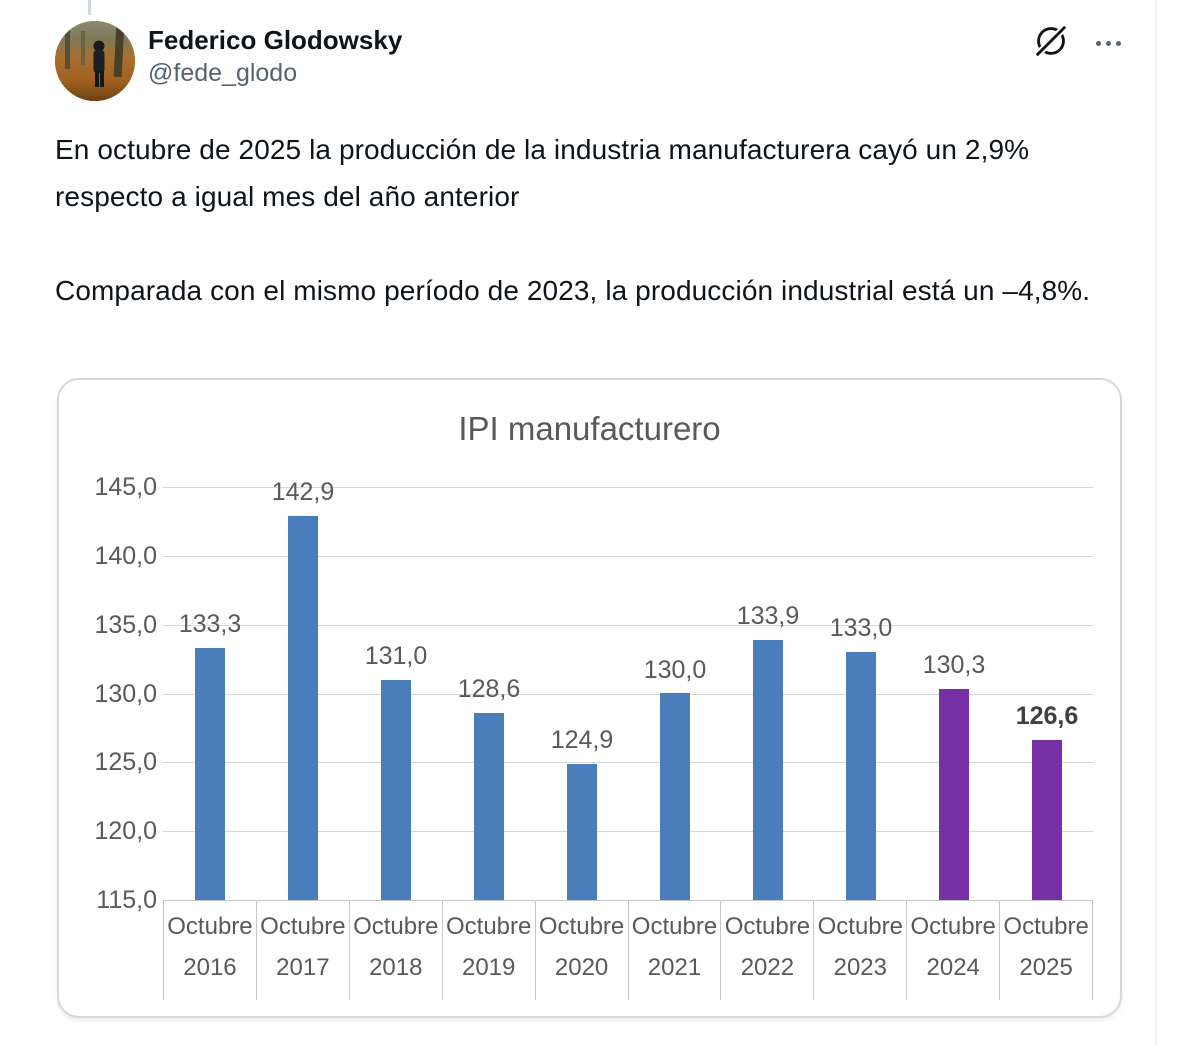 This screenshot has height=1045, width=1200. I want to click on avatar-photo, so click(95, 61).